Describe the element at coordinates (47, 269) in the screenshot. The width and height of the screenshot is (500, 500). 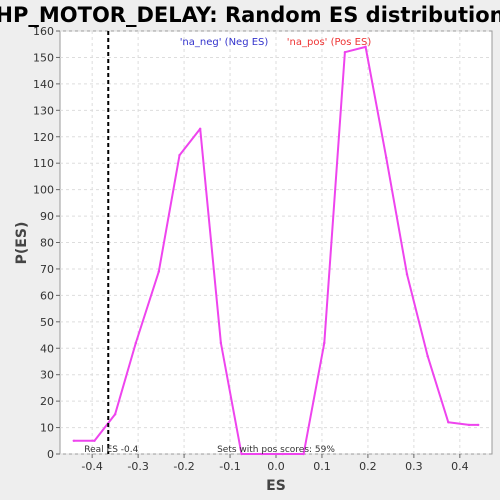
I see `y-tick-label: 70` at that location.